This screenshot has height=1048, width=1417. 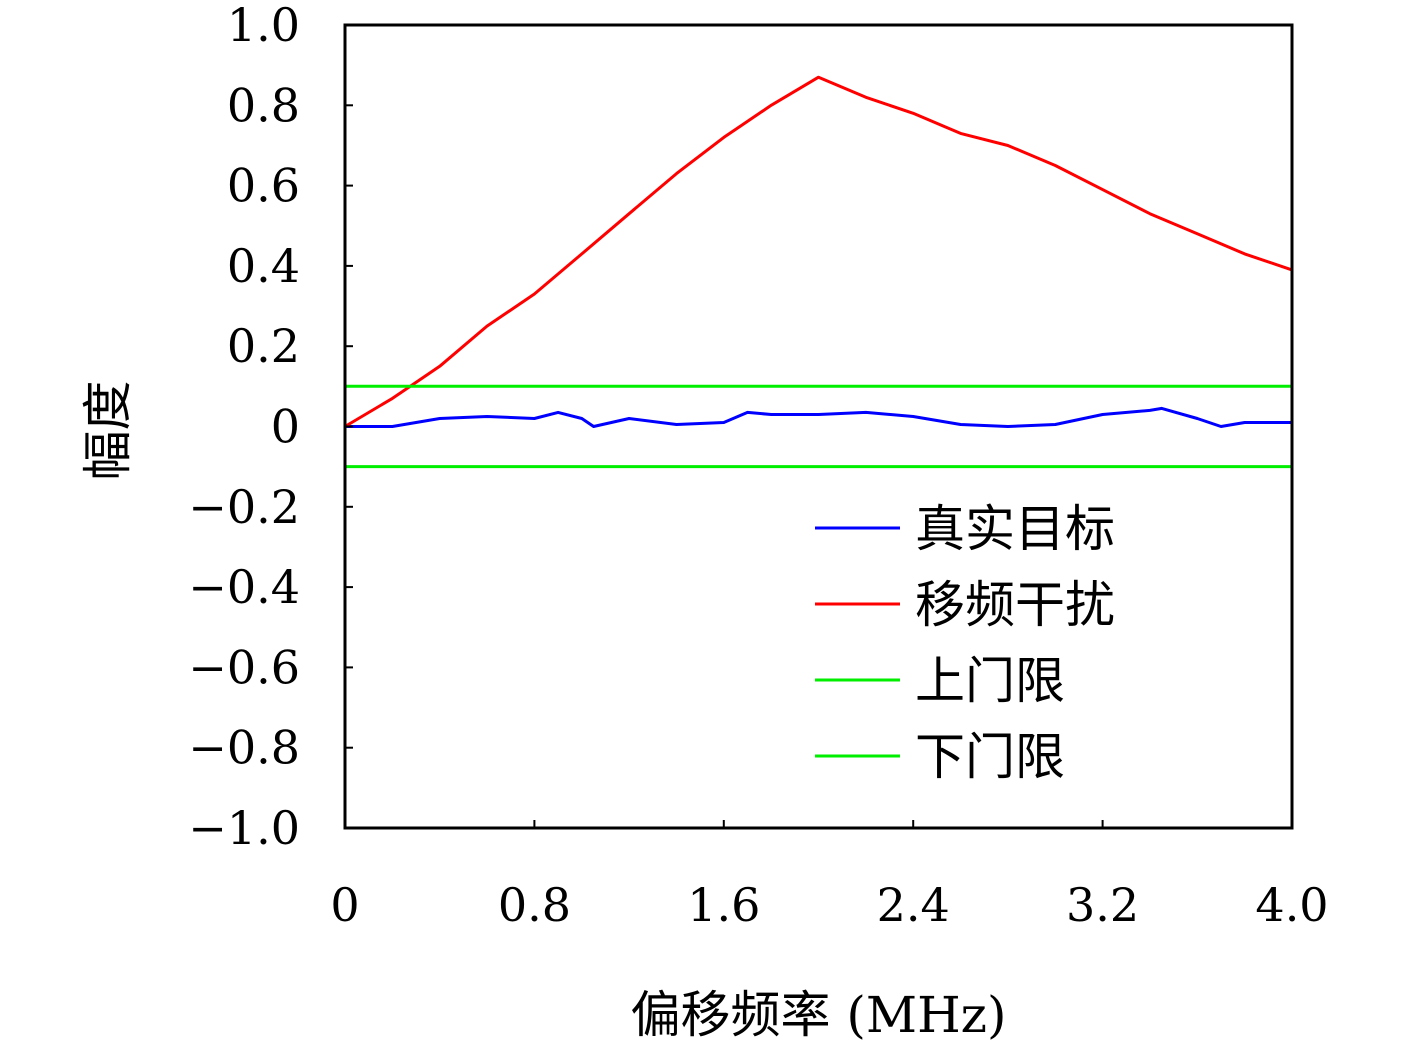 I want to click on legend-label-4: 下门限, so click(x=990, y=757).